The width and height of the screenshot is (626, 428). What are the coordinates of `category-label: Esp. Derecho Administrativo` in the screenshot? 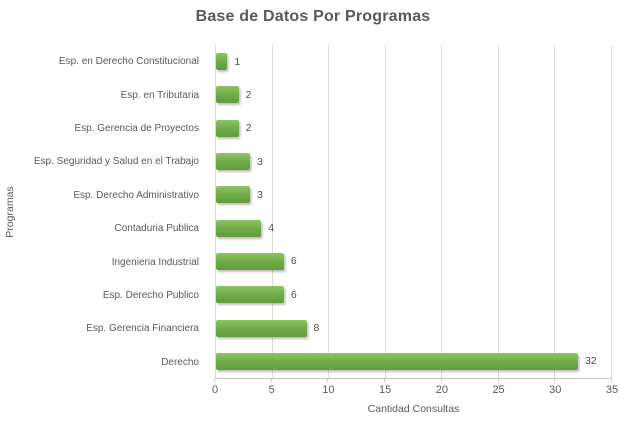 It's located at (136, 195).